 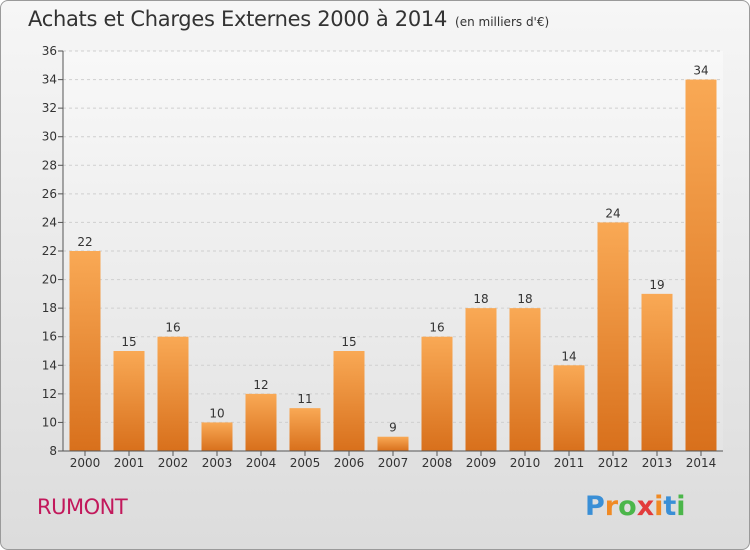 I want to click on x-tick-label: 2012, so click(x=613, y=463).